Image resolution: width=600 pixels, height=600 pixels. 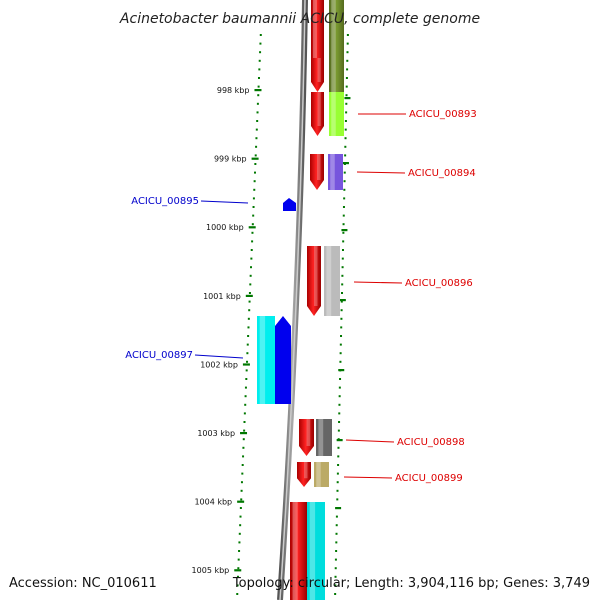 I want to click on gene-label: ACICU_00895, so click(x=165, y=201).